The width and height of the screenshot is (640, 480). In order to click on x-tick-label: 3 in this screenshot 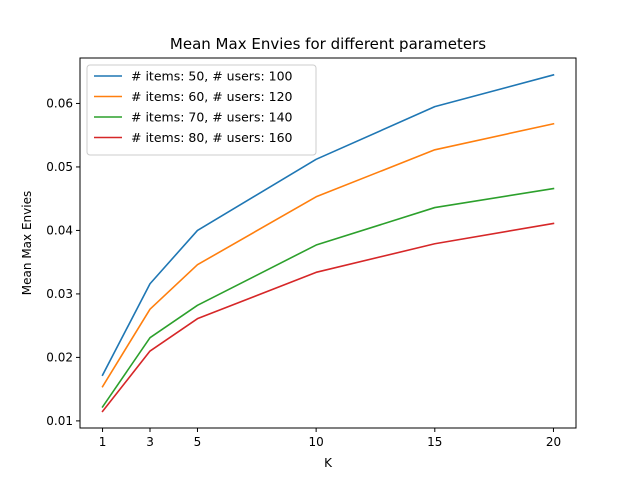, I will do `click(150, 442)`.